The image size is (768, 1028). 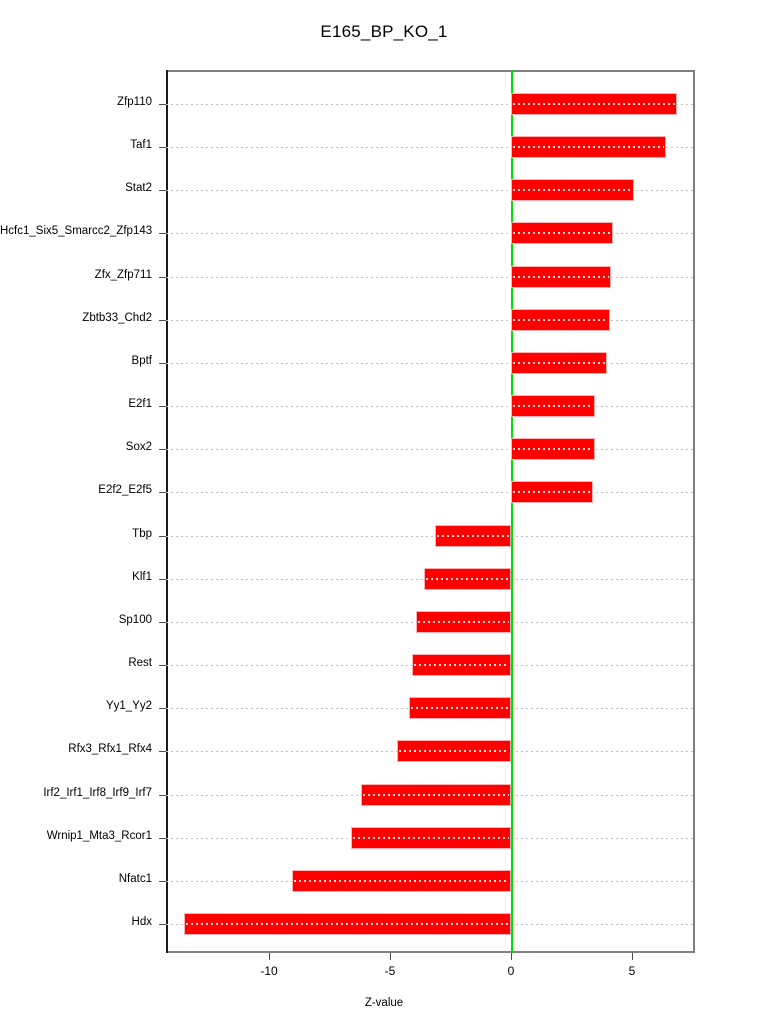 I want to click on y-tick-label-Zfx_Zfp711: Zfx_Zfp711, so click(x=123, y=274).